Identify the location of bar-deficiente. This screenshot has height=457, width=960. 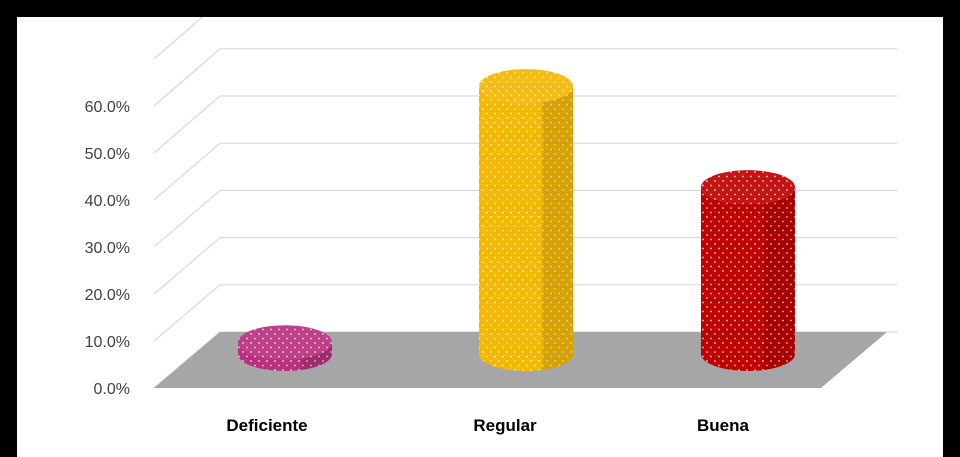
(285, 348).